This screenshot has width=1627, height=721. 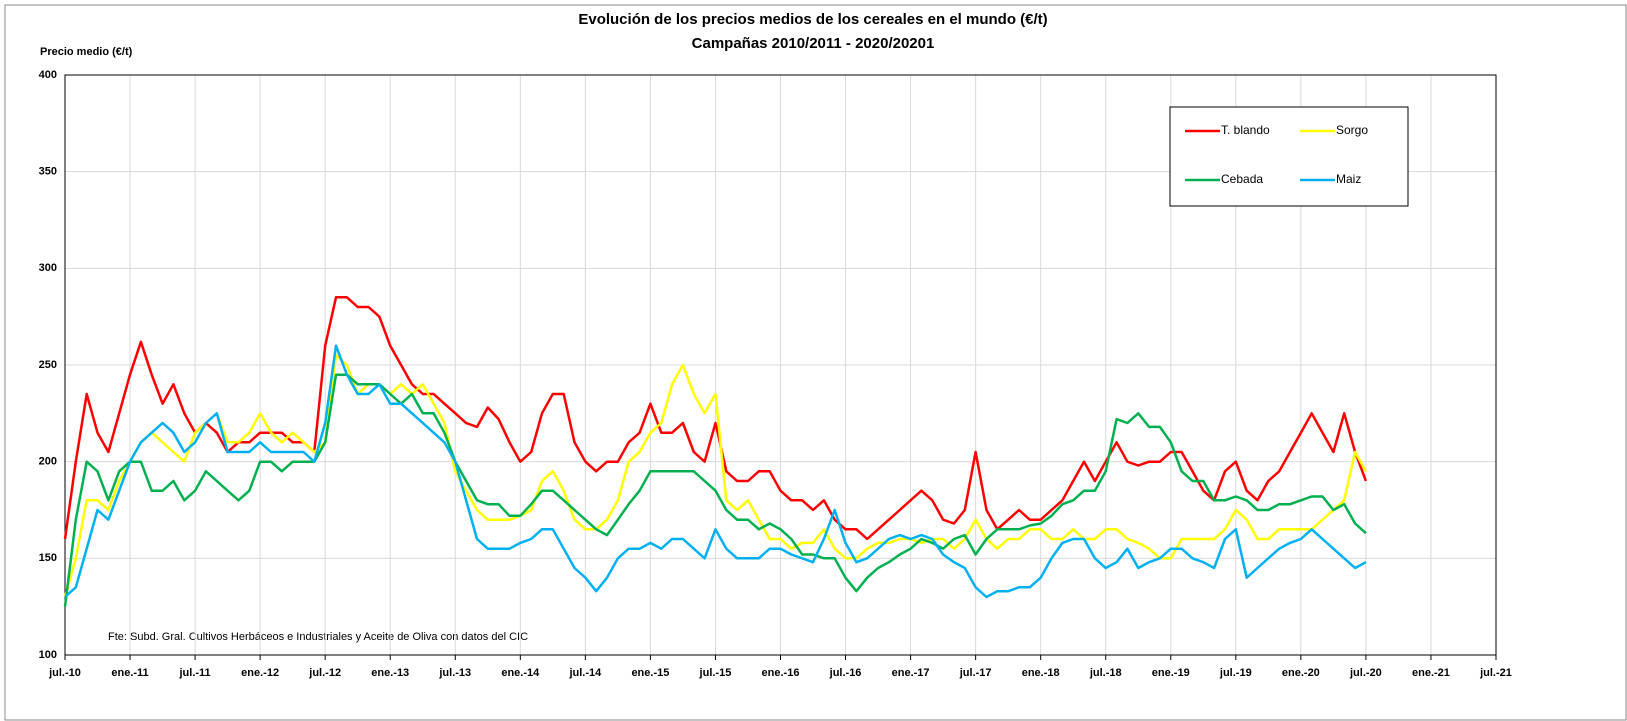 I want to click on y-tick-label: 150, so click(x=48, y=558).